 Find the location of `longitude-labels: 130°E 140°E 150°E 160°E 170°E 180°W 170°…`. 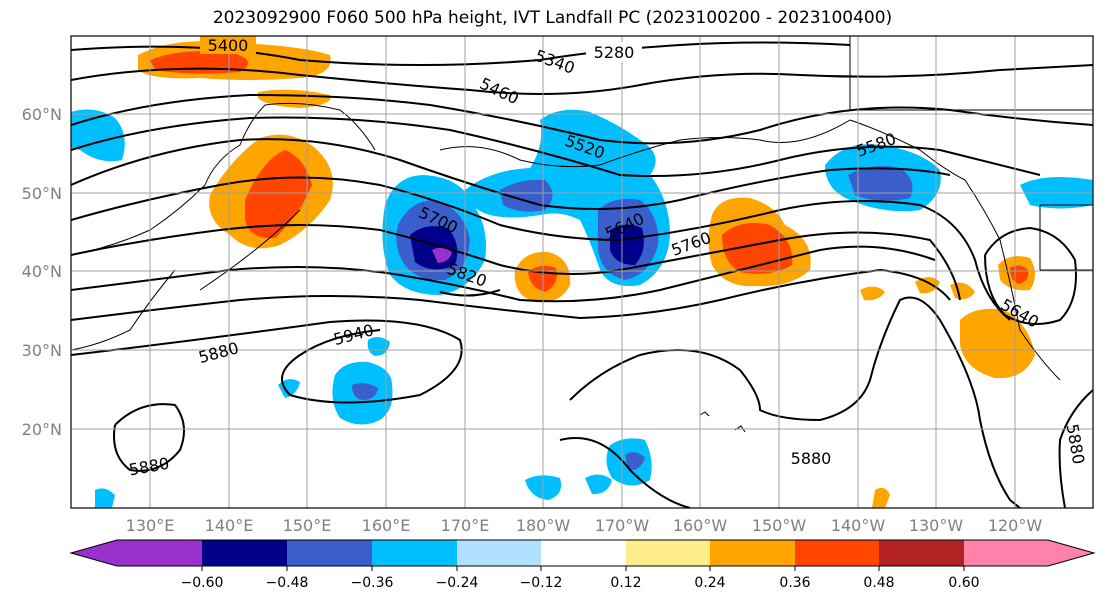

longitude-labels: 130°E 140°E 150°E 160°E 170°E 180°W 170°… is located at coordinates (584, 525).